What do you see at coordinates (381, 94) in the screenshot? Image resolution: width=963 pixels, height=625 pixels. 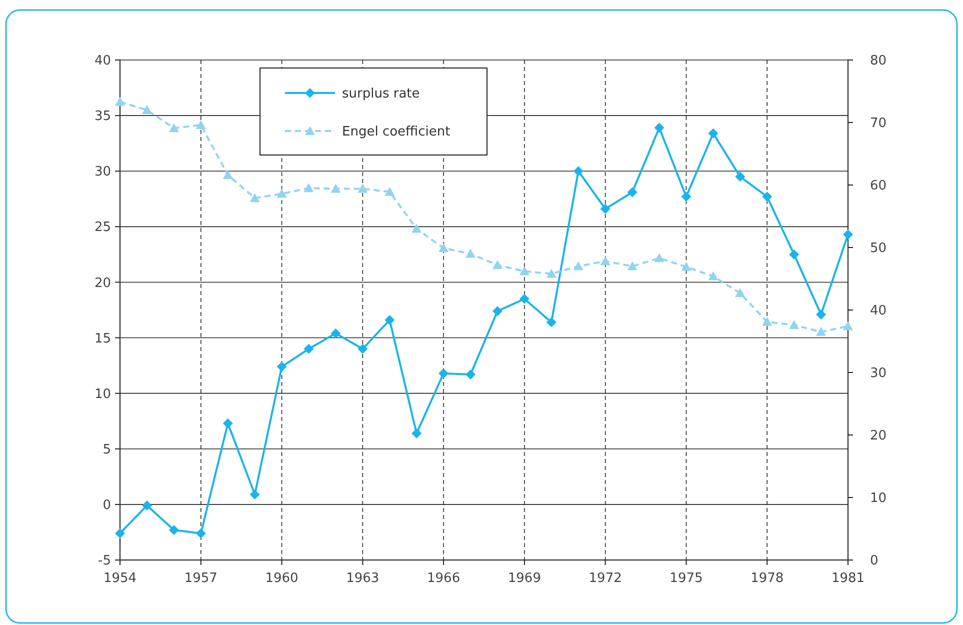 I see `legend-label: surplus rate` at bounding box center [381, 94].